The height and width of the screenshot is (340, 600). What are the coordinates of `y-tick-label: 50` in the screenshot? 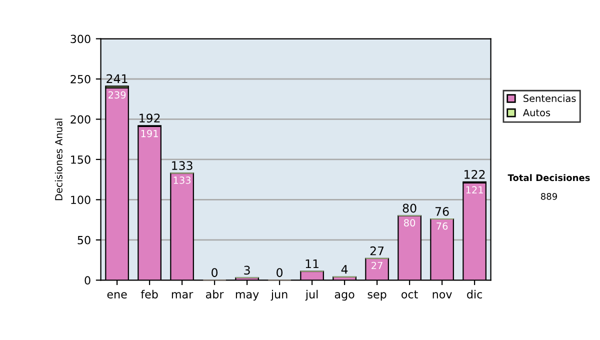 It's located at (84, 240).